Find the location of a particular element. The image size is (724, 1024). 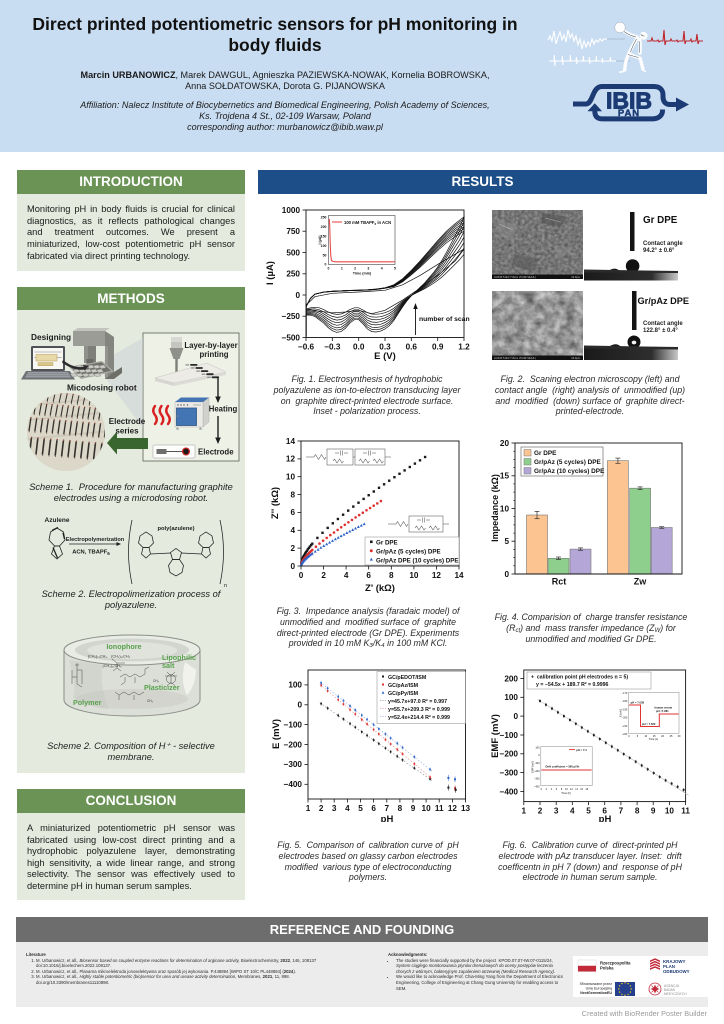

svg-text: polyazulene. is located at coordinates (130, 605).